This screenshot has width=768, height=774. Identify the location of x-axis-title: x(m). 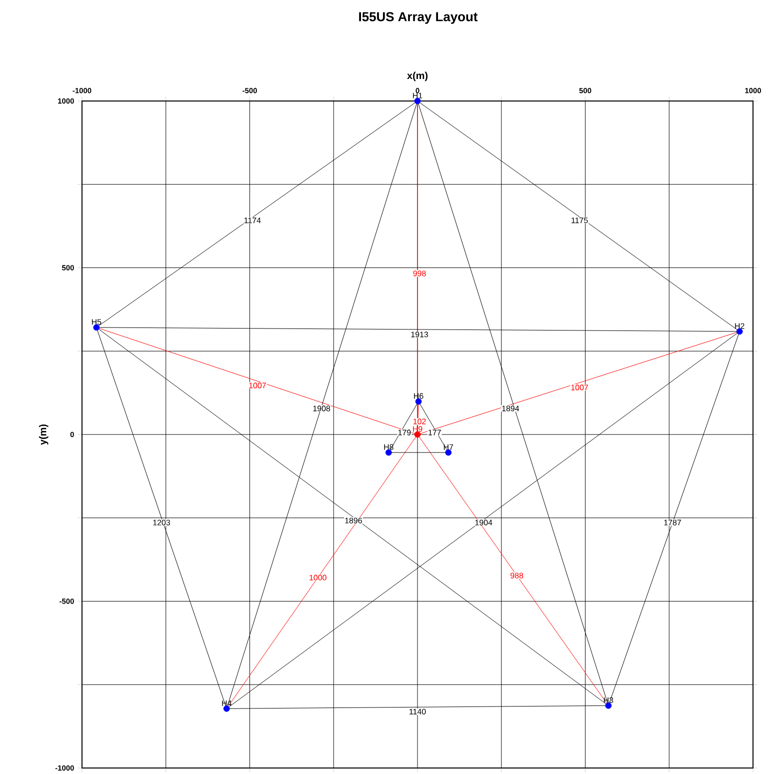
(417, 77).